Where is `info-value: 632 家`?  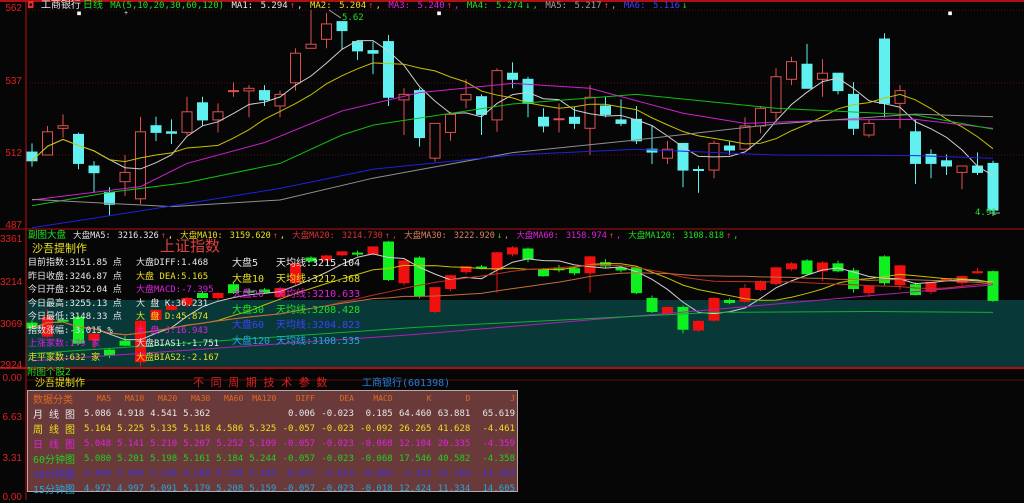
info-value: 632 家 is located at coordinates (85, 357).